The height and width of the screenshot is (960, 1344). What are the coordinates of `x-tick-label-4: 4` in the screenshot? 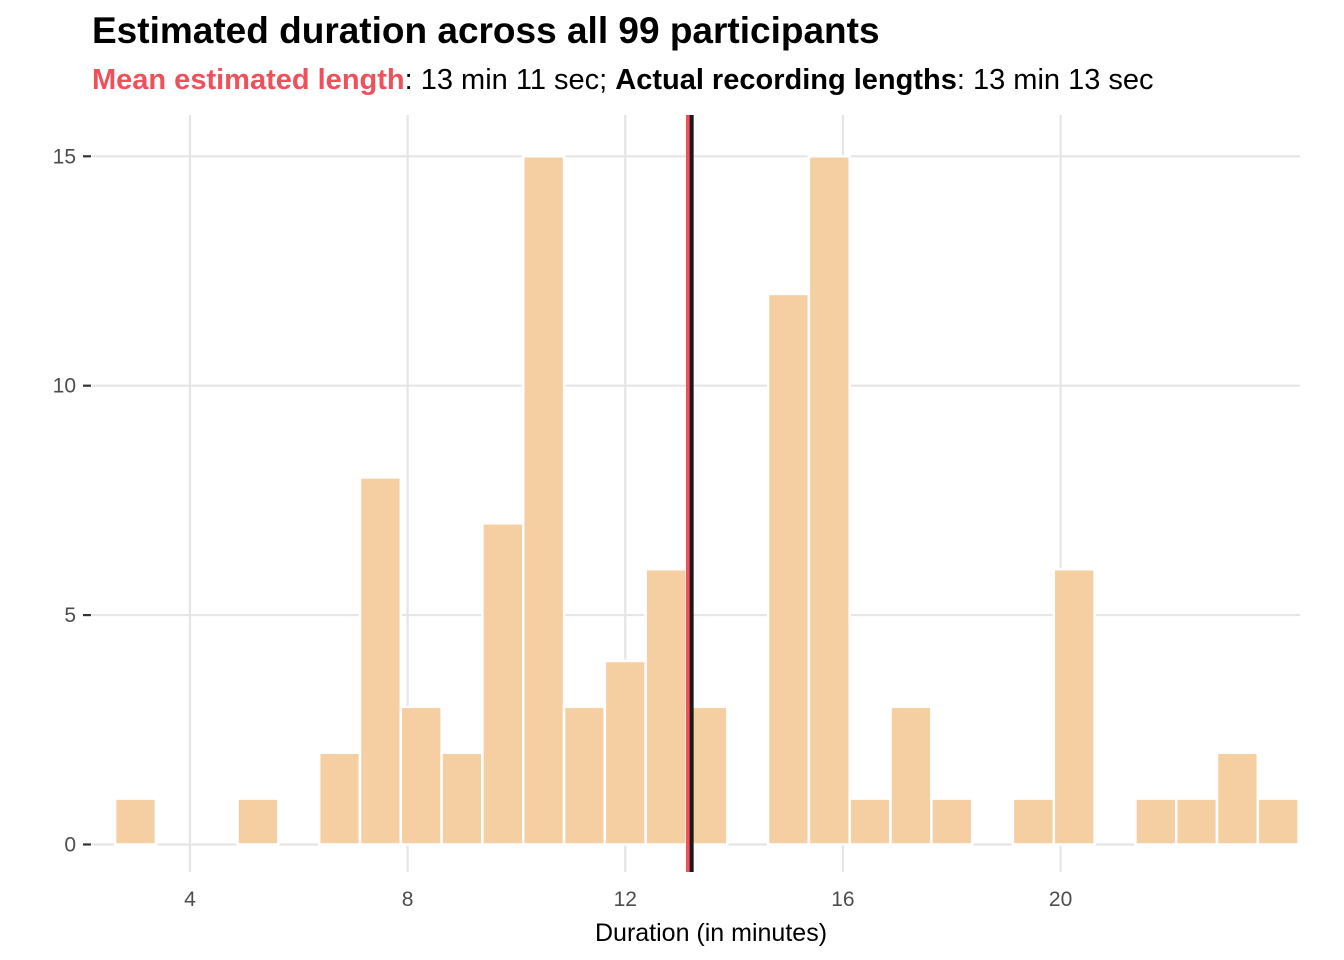 It's located at (190, 899).